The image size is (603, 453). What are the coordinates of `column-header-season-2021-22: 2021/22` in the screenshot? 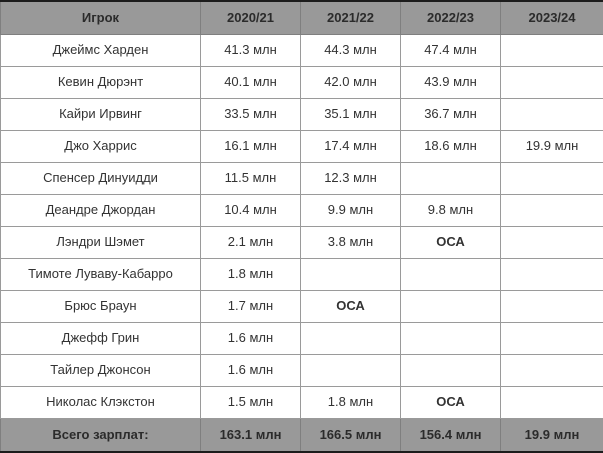 It's located at (351, 17).